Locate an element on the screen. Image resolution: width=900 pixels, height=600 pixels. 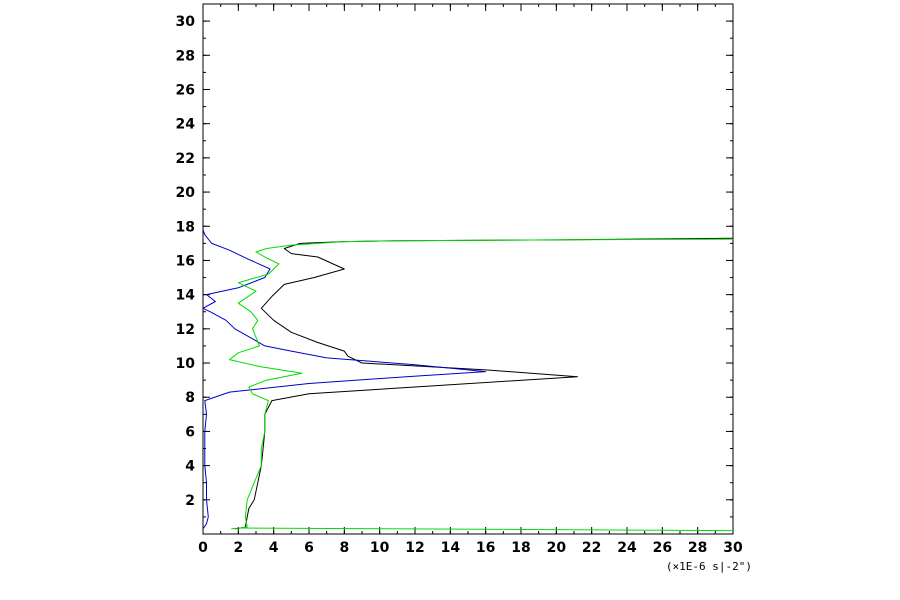
x-tick-label: 30 is located at coordinates (733, 548).